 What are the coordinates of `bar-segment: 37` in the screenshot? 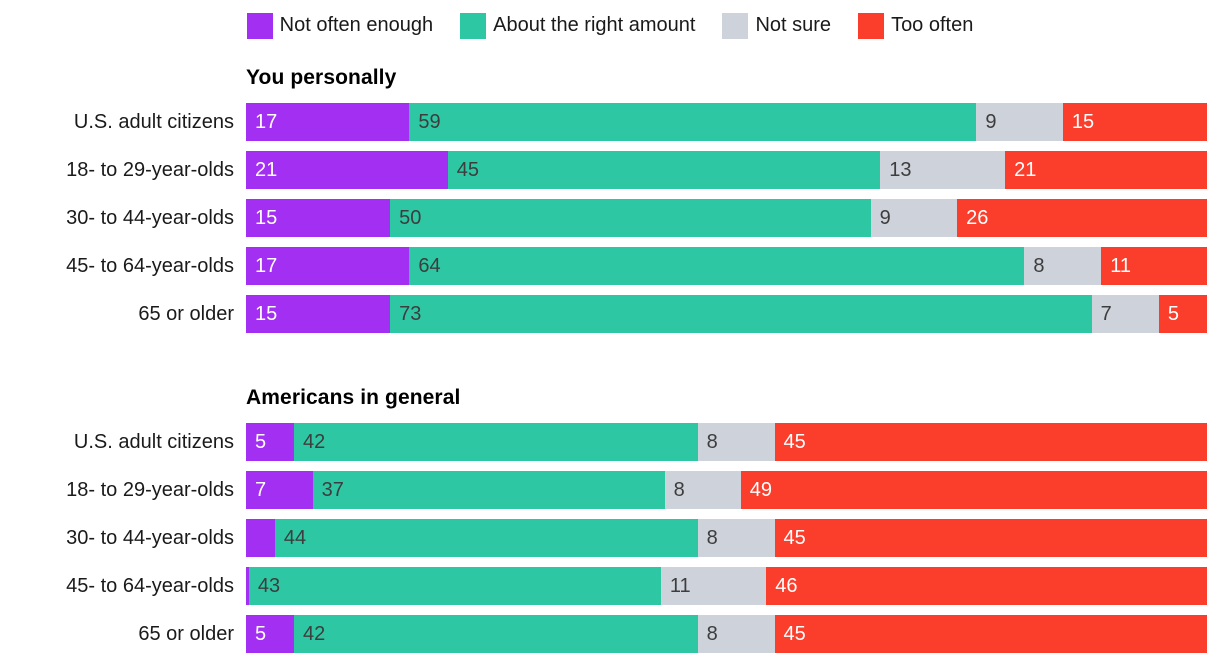 It's located at (488, 490).